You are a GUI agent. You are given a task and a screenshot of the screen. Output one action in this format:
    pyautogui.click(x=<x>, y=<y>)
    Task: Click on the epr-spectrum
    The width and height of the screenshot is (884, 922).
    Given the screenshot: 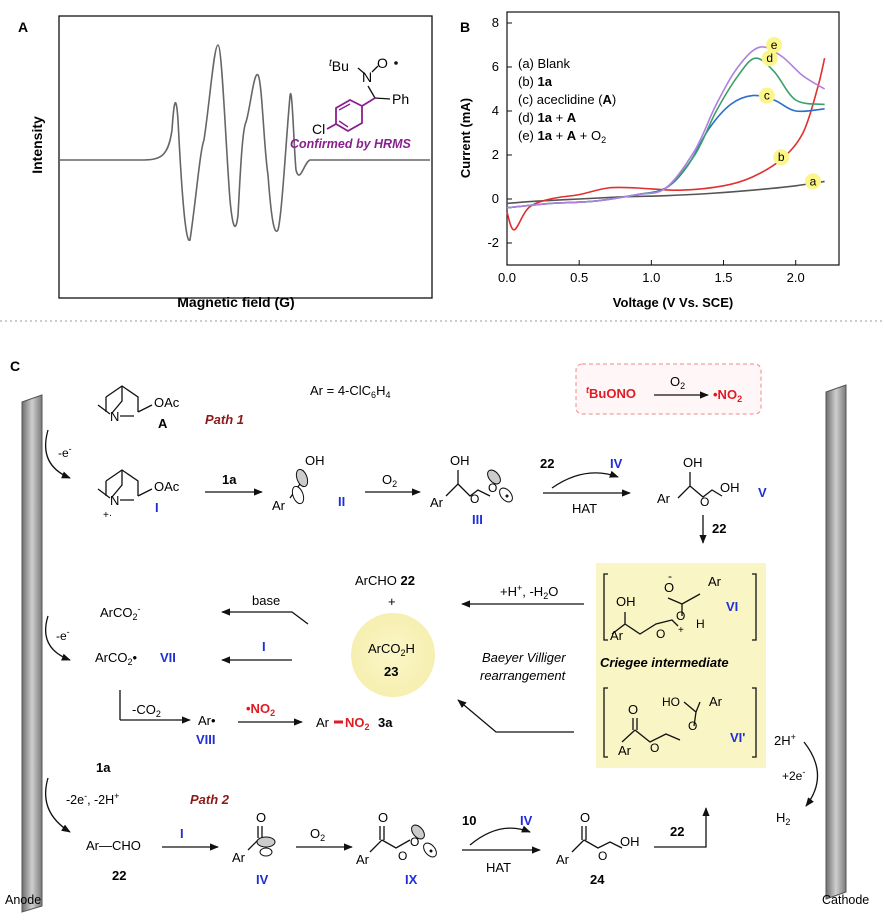 What is the action you would take?
    pyautogui.click(x=245, y=143)
    